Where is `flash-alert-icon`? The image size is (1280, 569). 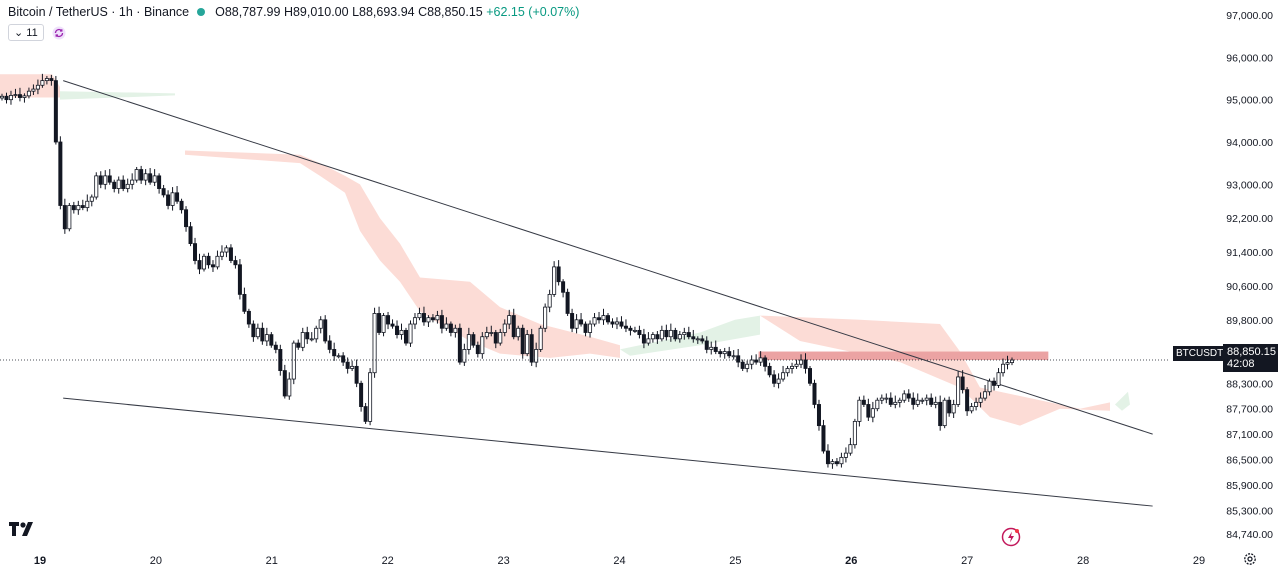
flash-alert-icon is located at coordinates (1011, 537).